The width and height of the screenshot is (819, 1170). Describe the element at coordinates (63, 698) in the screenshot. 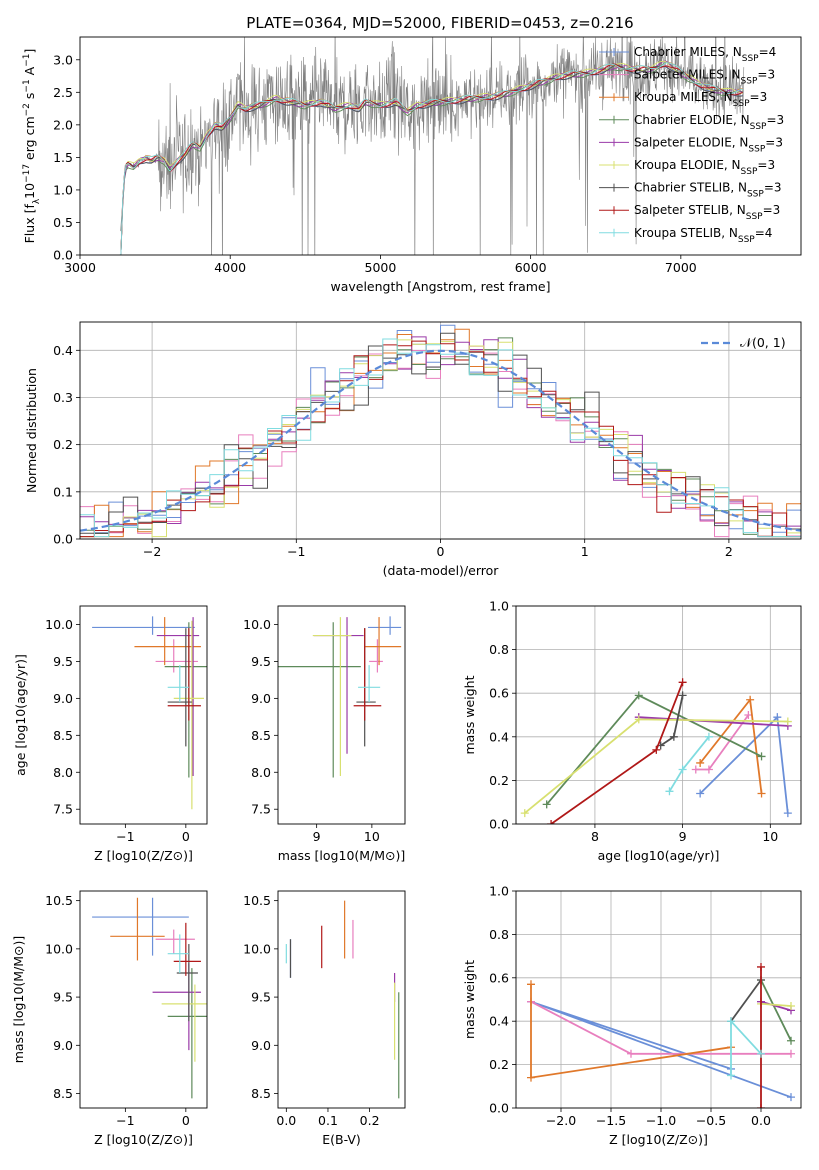

I see `y-tick-label: 9.0` at that location.